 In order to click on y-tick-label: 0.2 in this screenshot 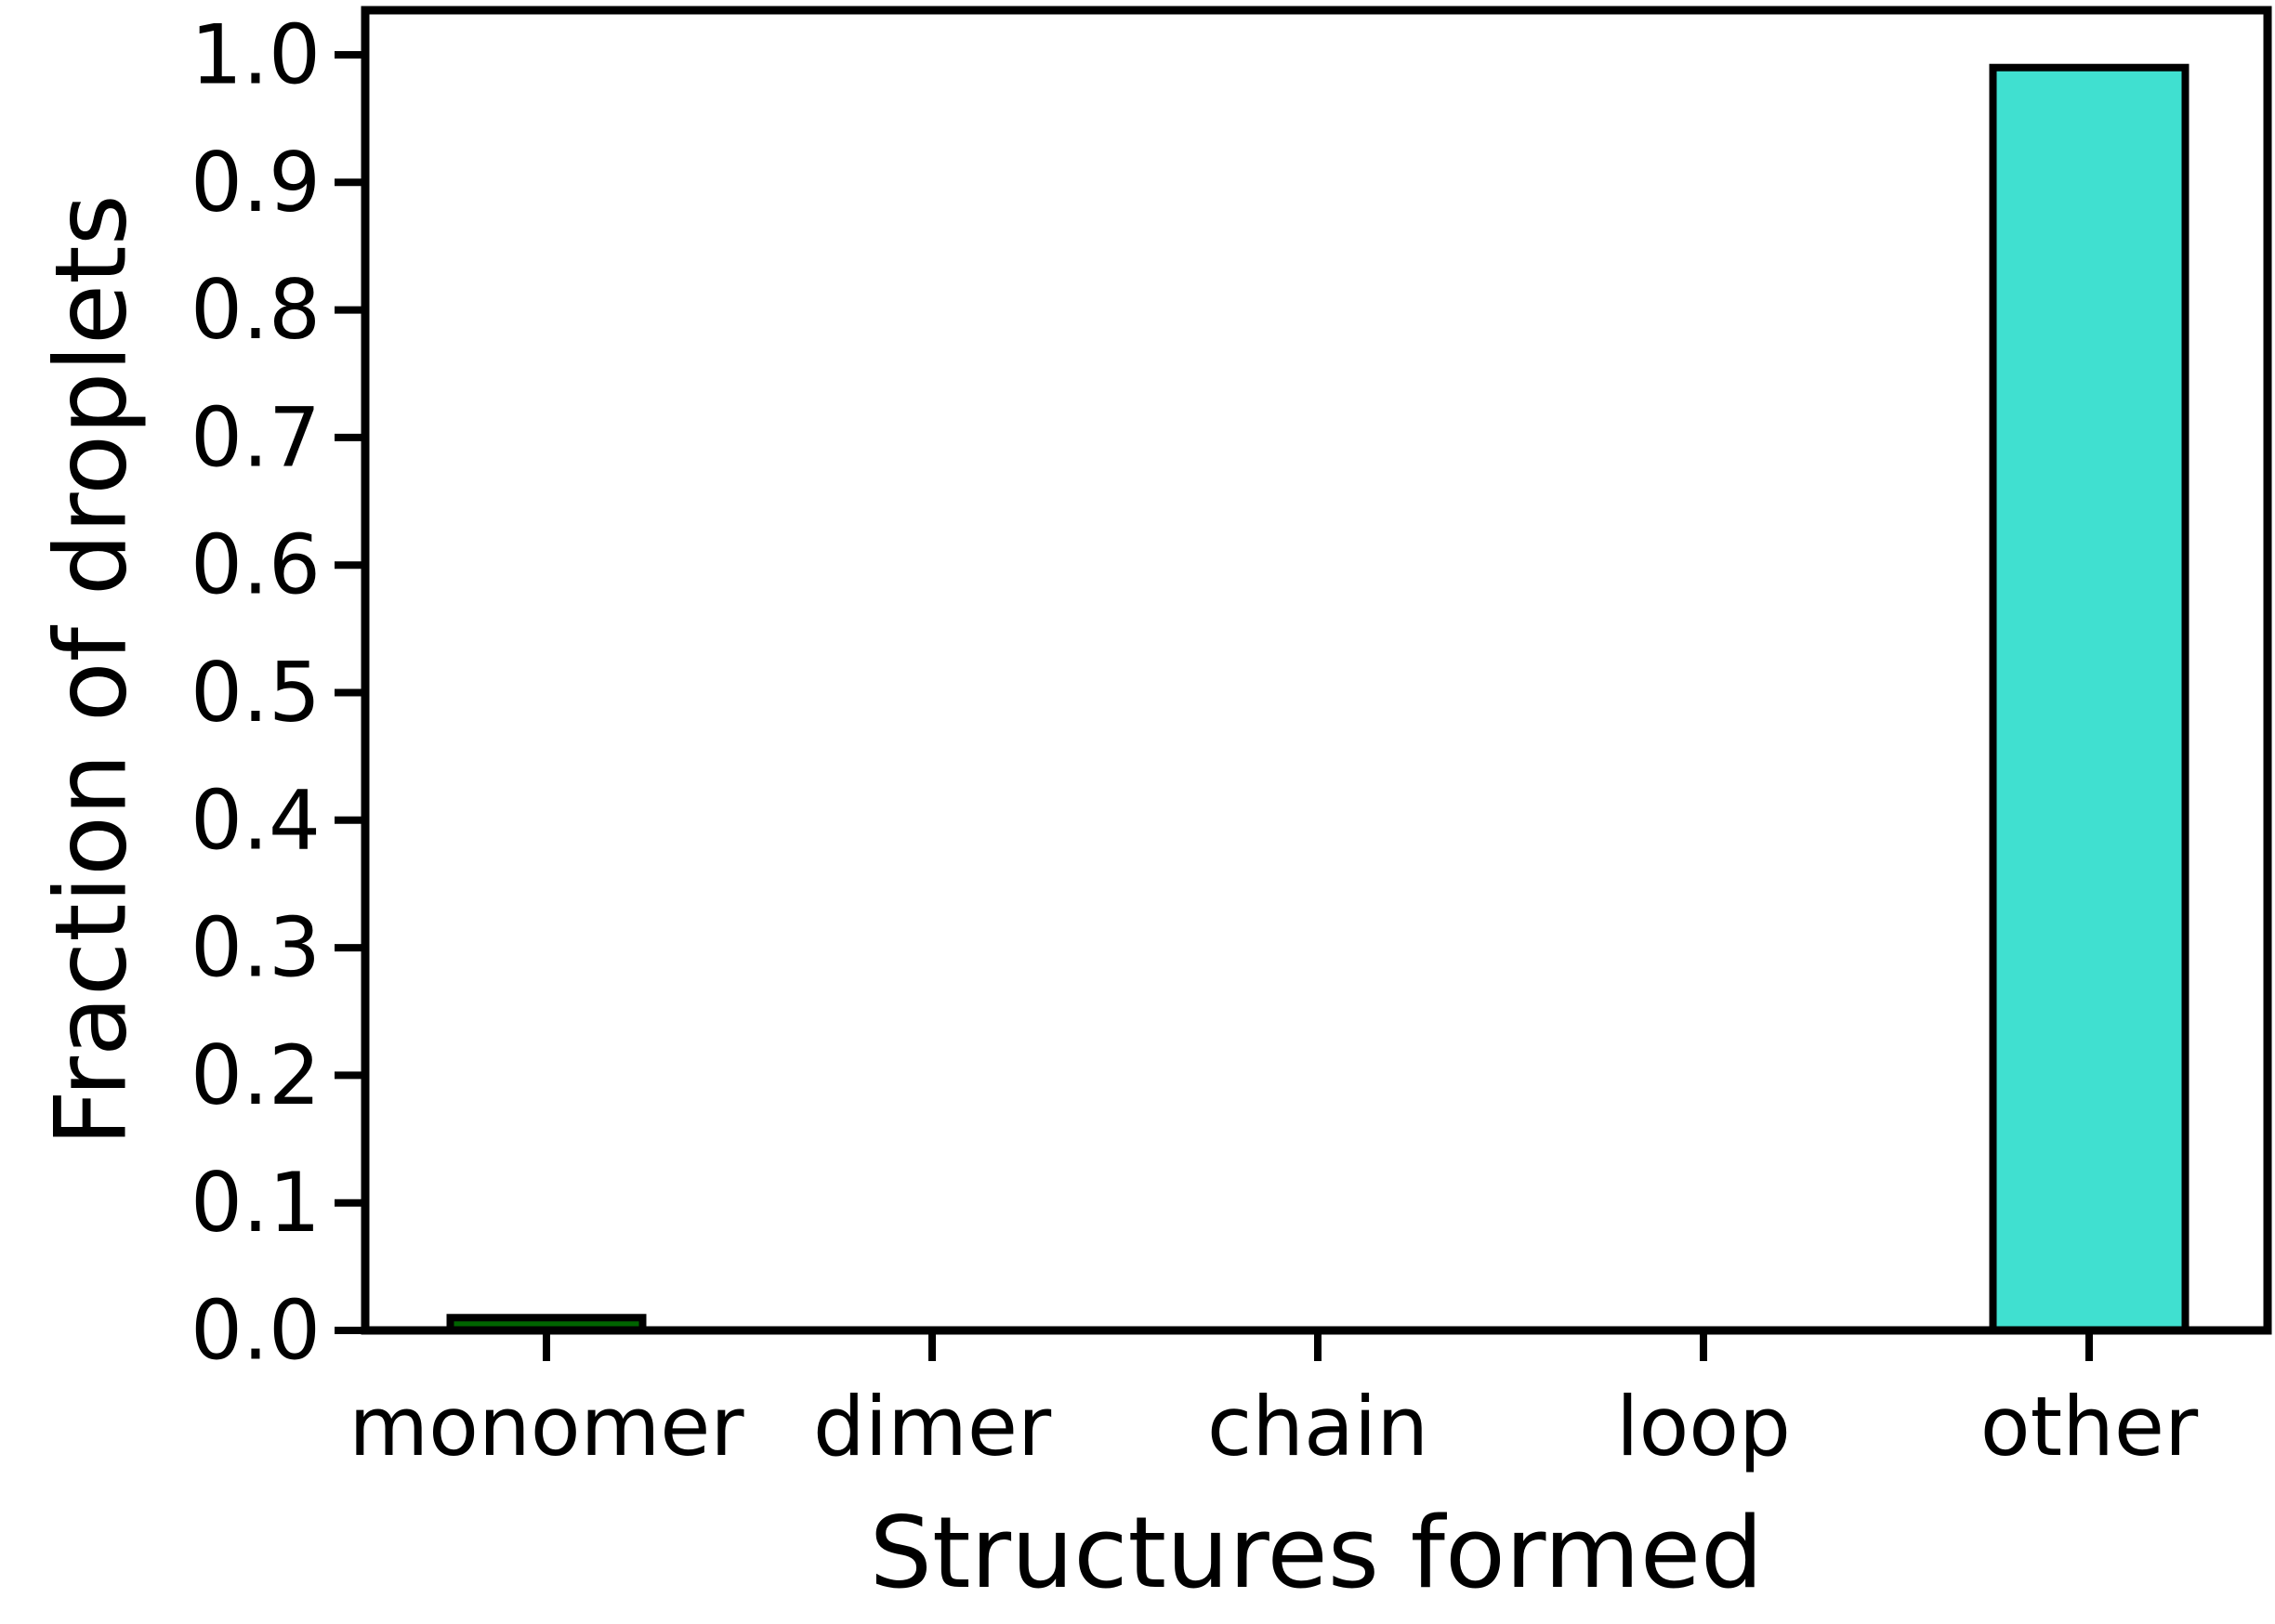, I will do `click(256, 1075)`.